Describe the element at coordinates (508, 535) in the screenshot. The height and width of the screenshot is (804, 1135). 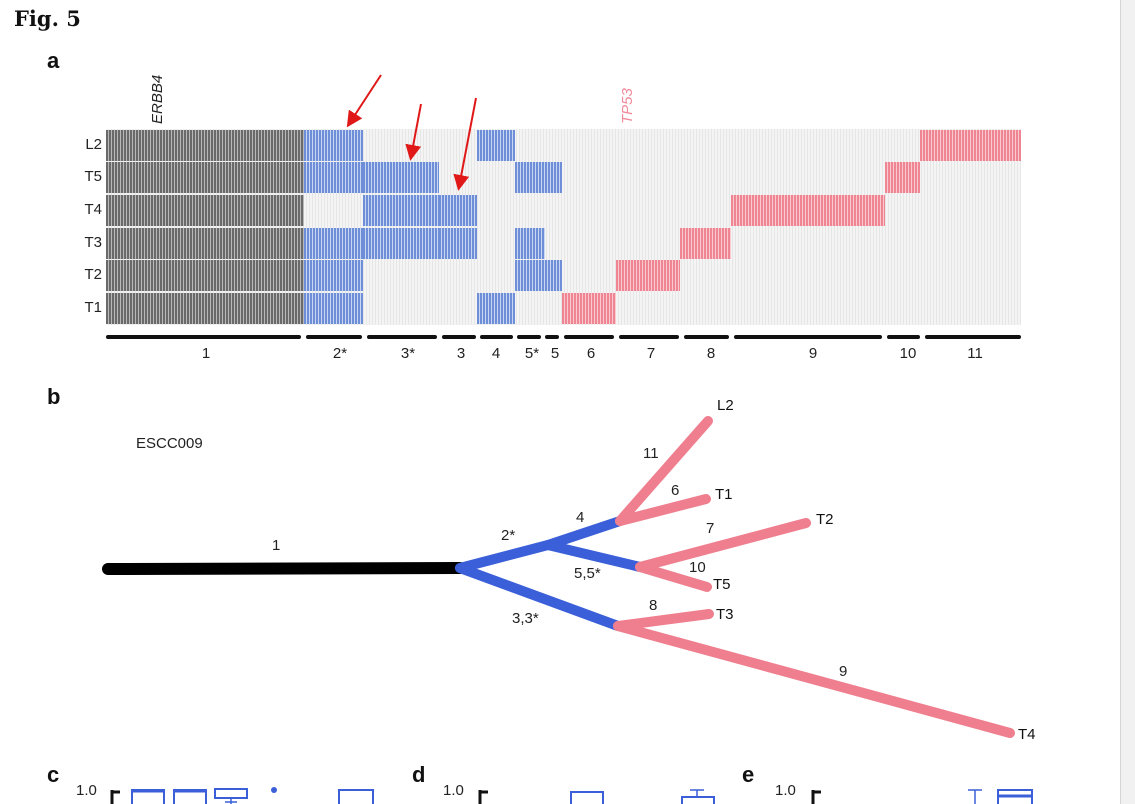
I see `edge-label-2star: 2*` at that location.